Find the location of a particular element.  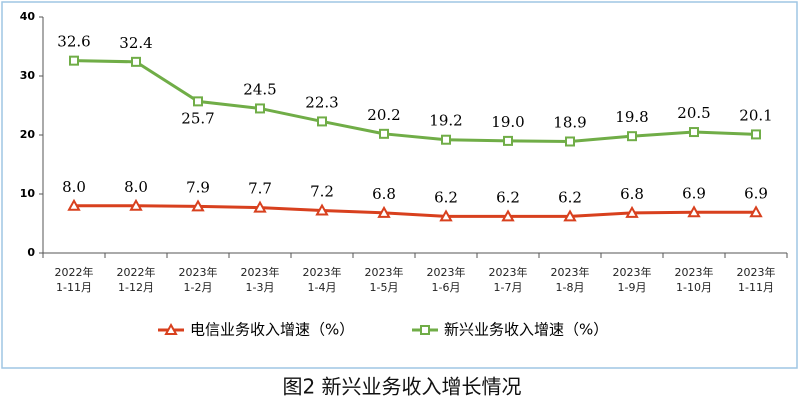

y-tick-label: 30 is located at coordinates (28, 75).